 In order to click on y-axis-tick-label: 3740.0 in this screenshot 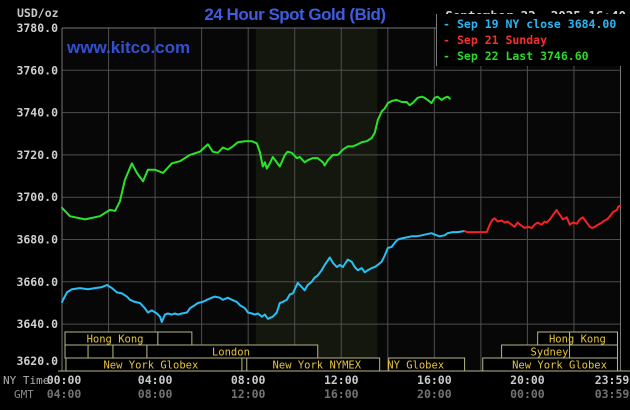, I will do `click(37, 113)`.